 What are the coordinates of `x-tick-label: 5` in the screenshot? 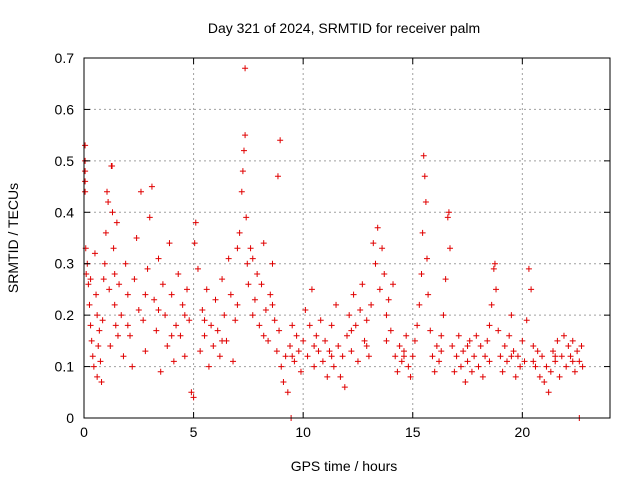 It's located at (194, 432).